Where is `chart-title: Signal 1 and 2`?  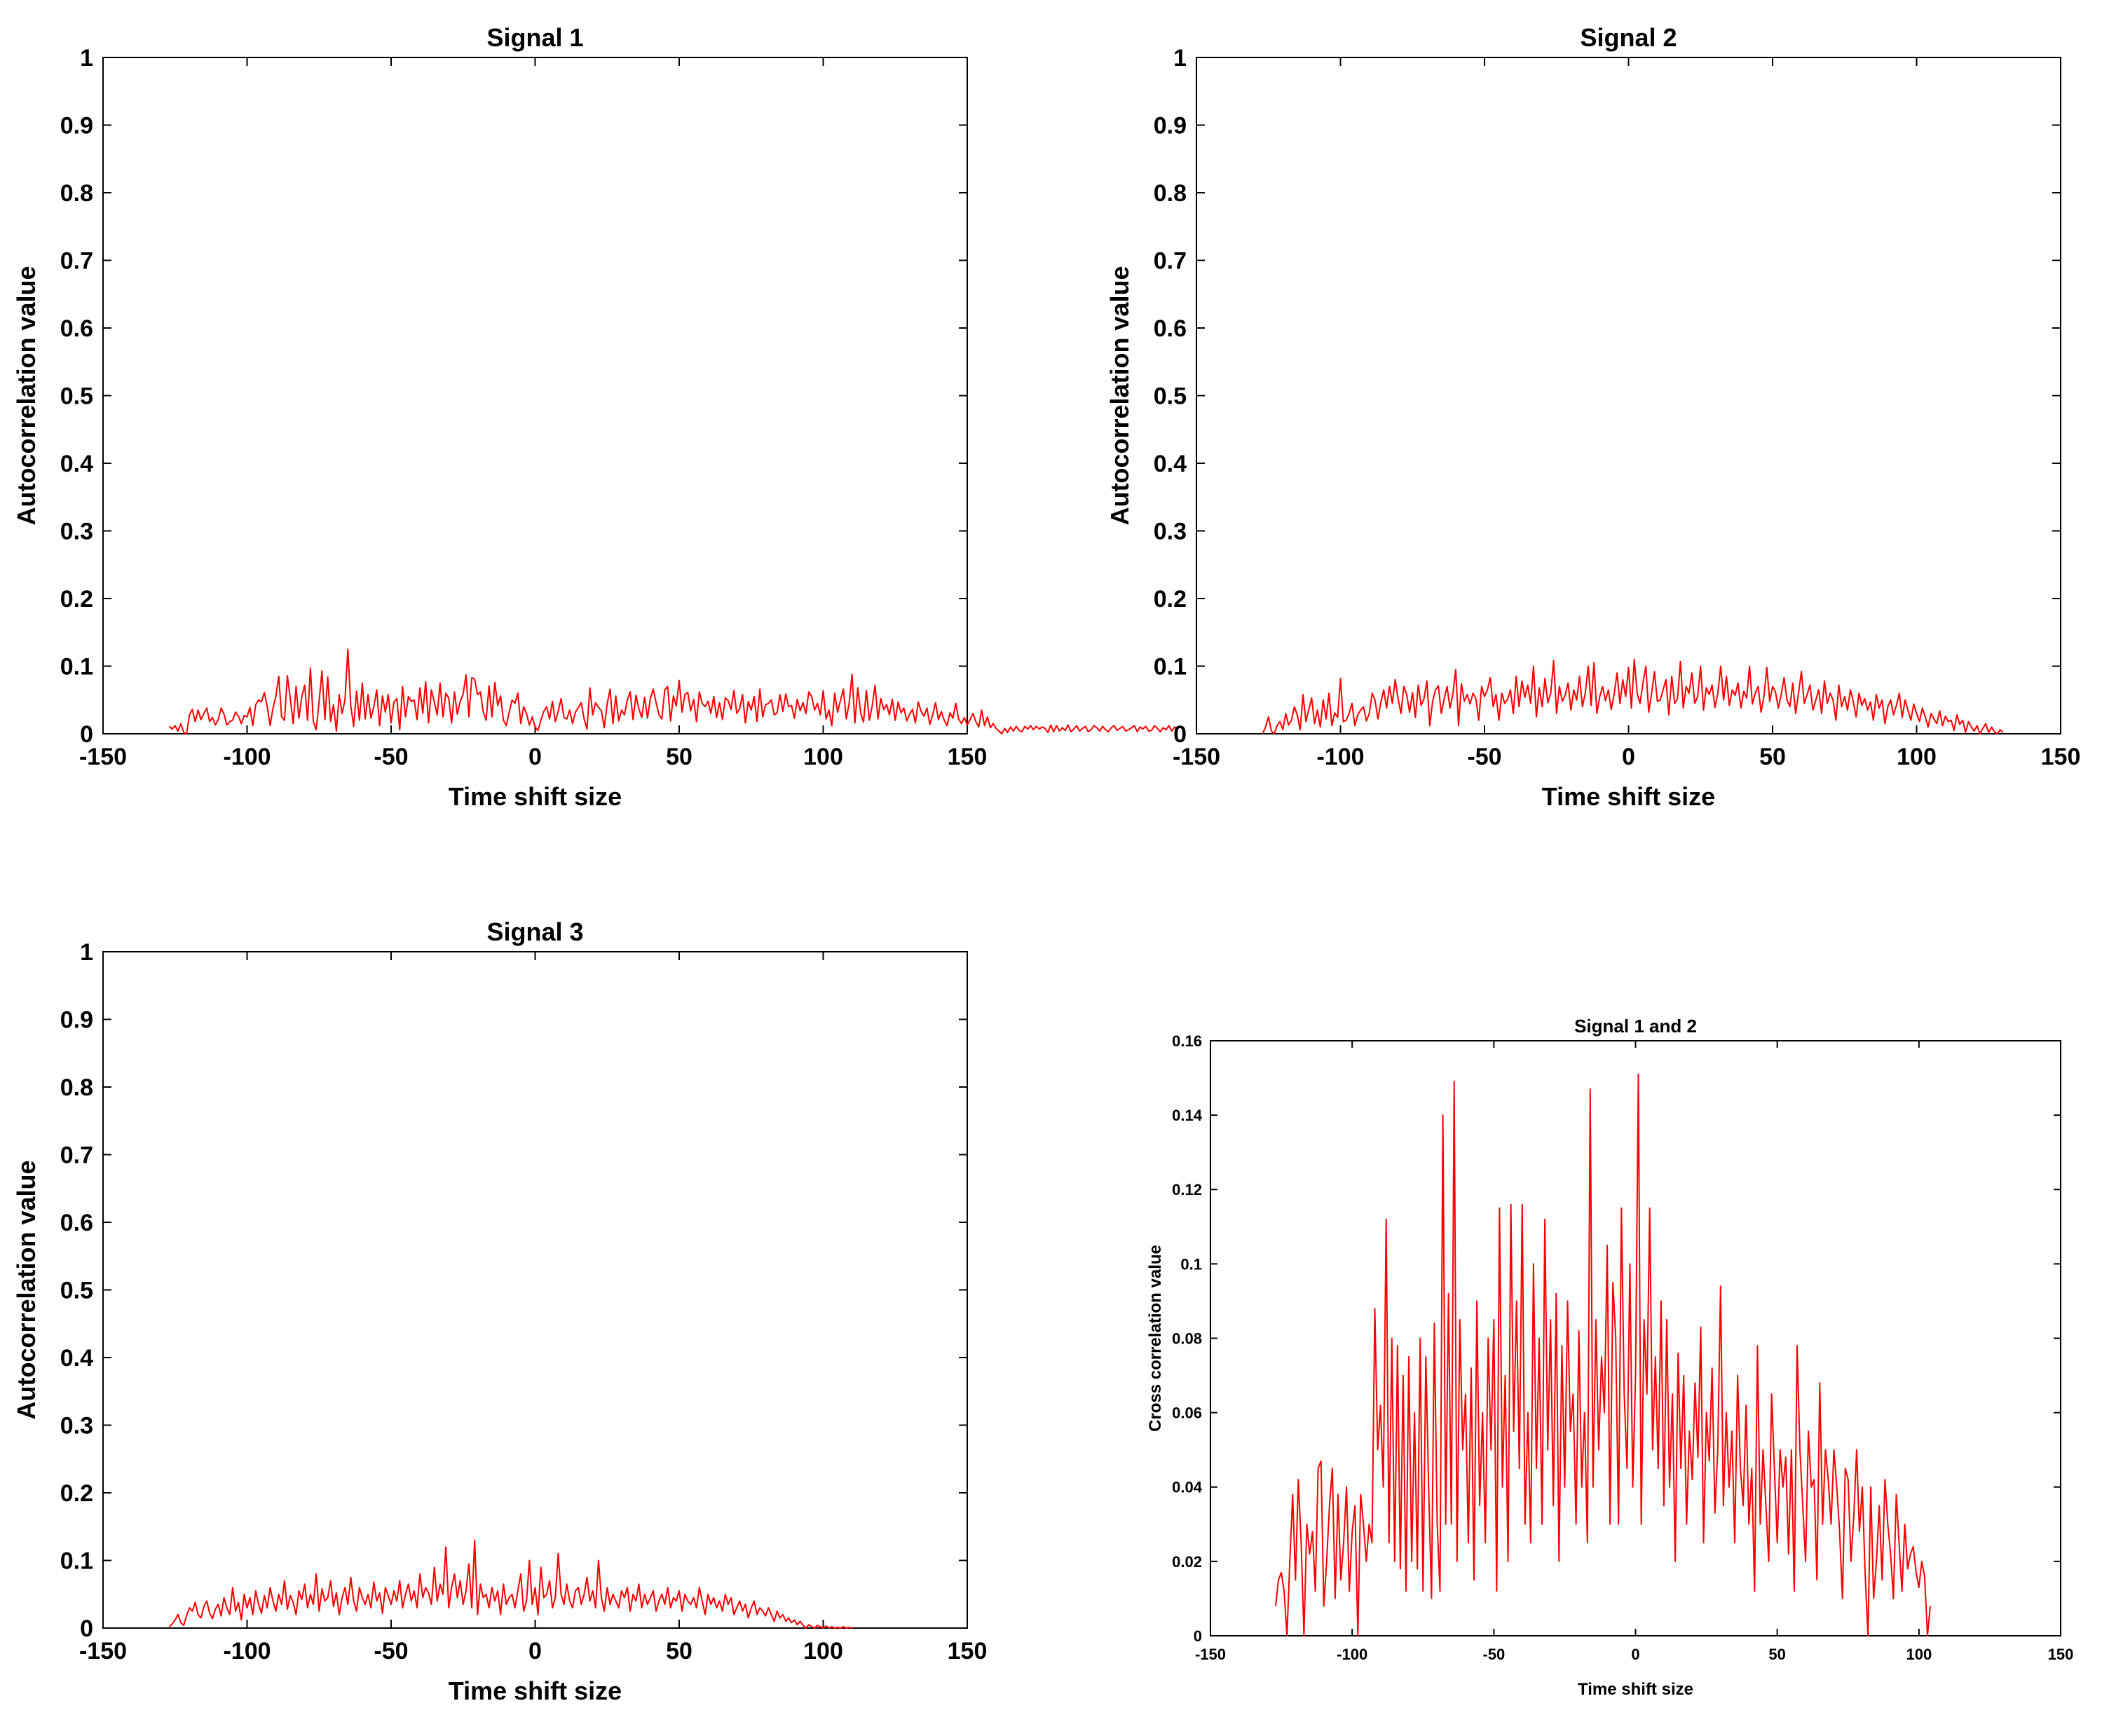 chart-title: Signal 1 and 2 is located at coordinates (1636, 1026).